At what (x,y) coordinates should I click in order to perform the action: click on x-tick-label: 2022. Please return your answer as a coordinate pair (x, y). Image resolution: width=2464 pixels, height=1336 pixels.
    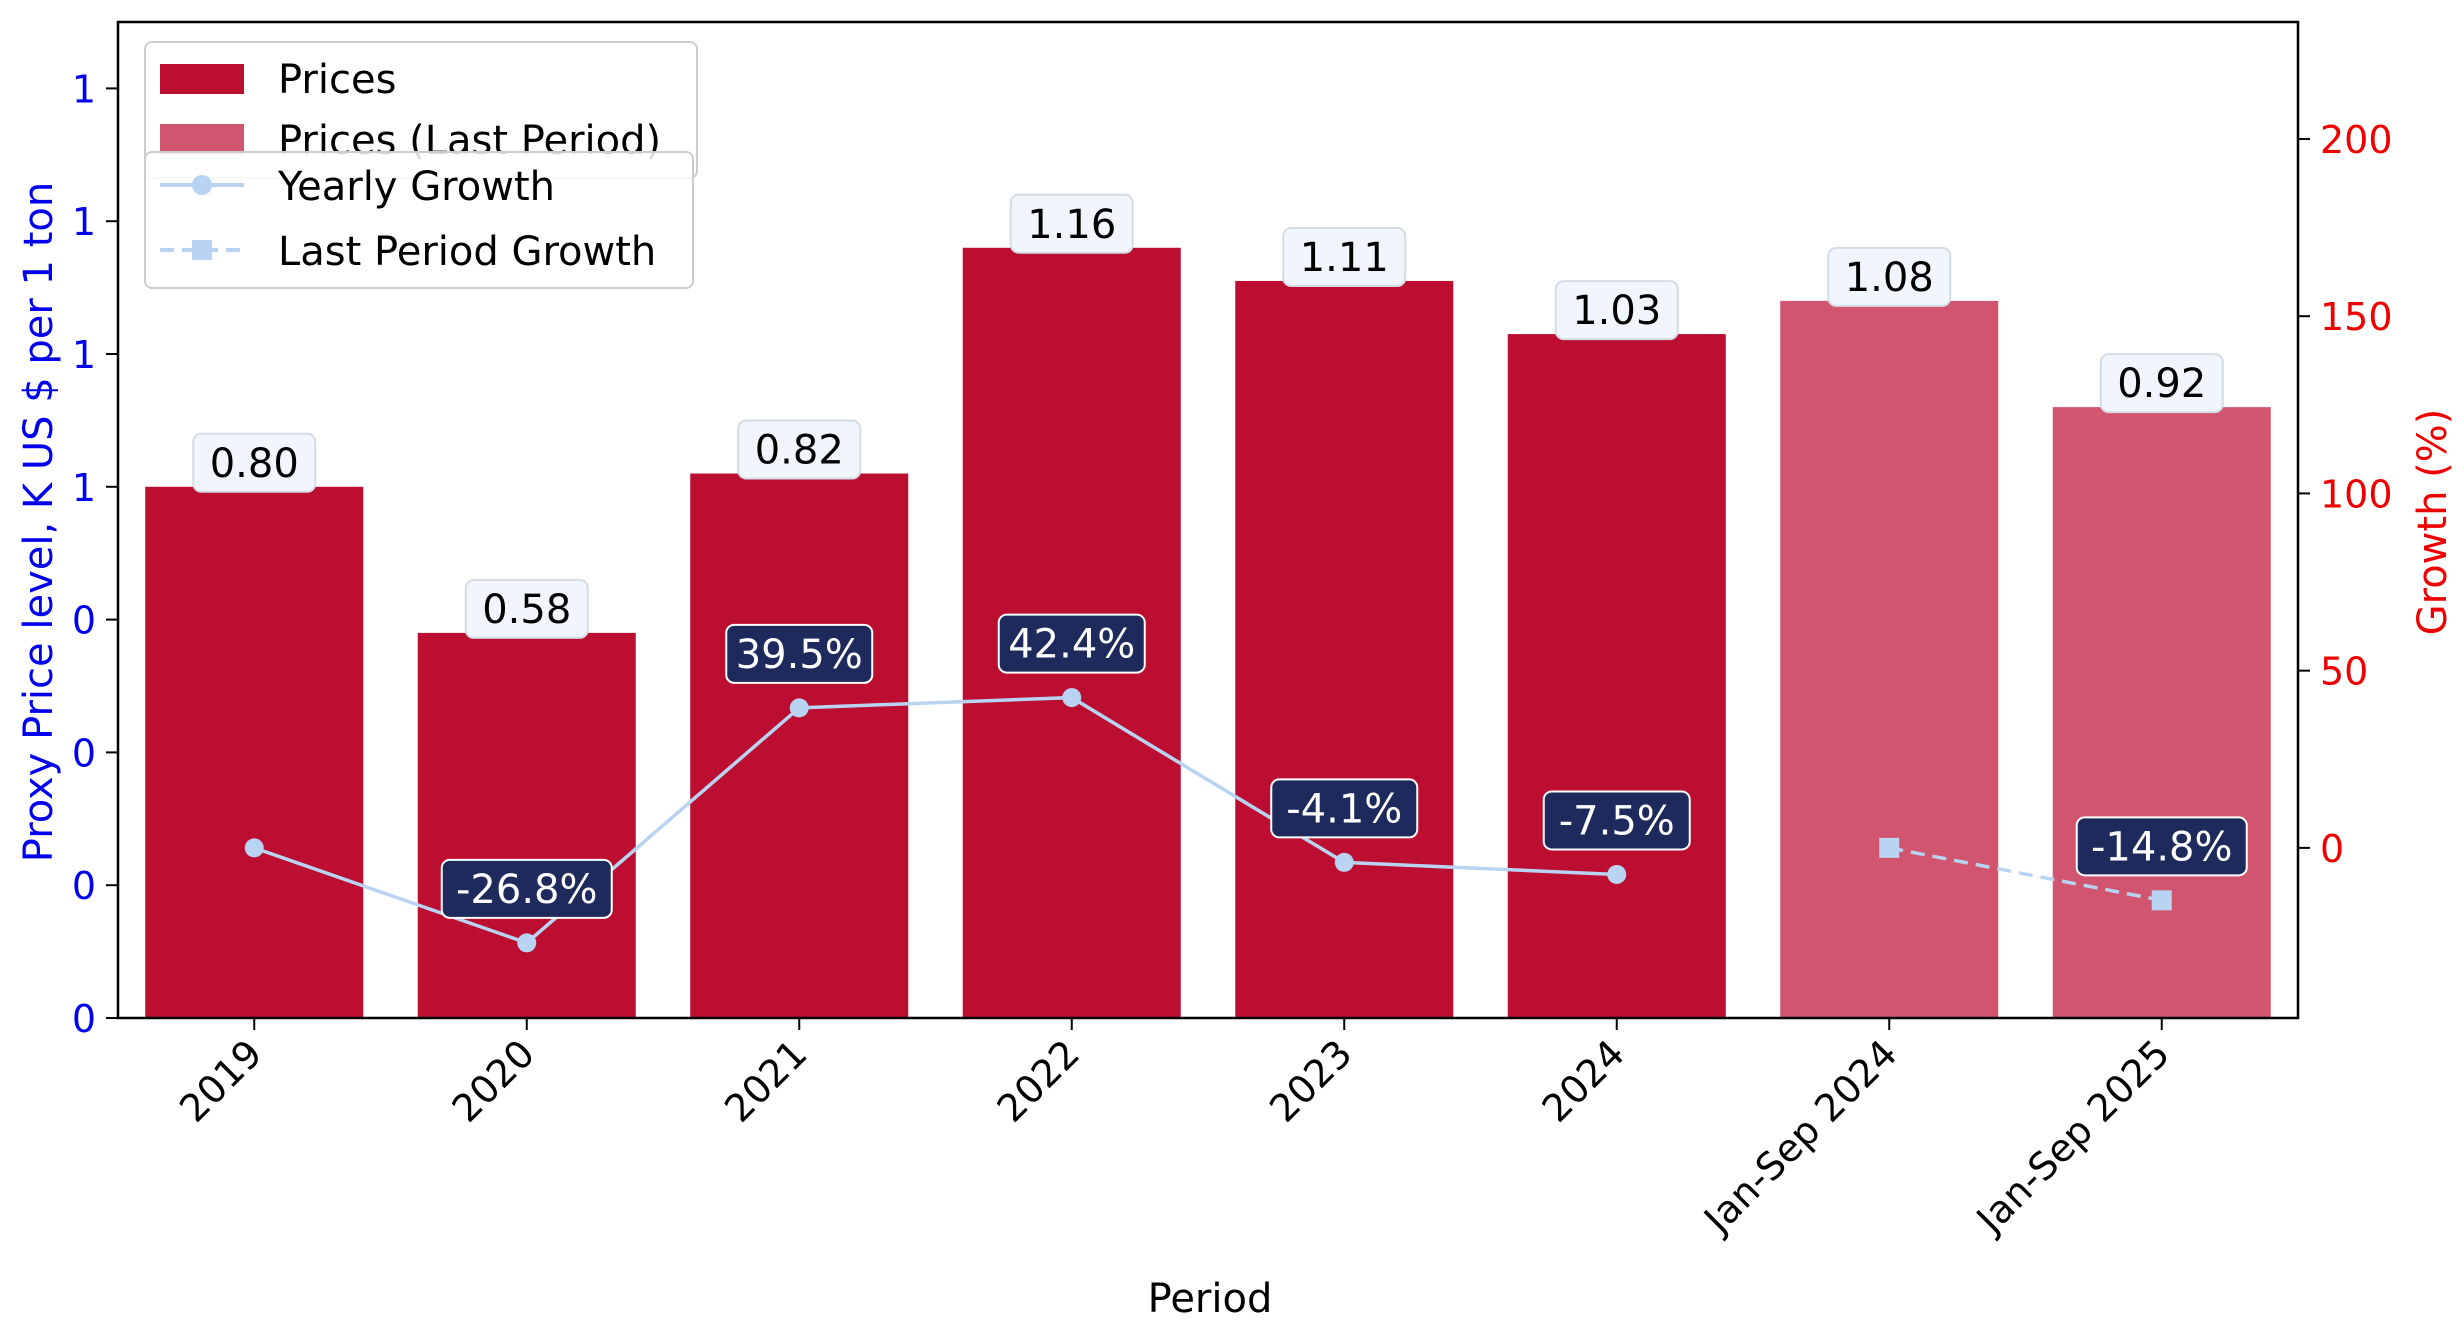
    Looking at the image, I should click on (1039, 1081).